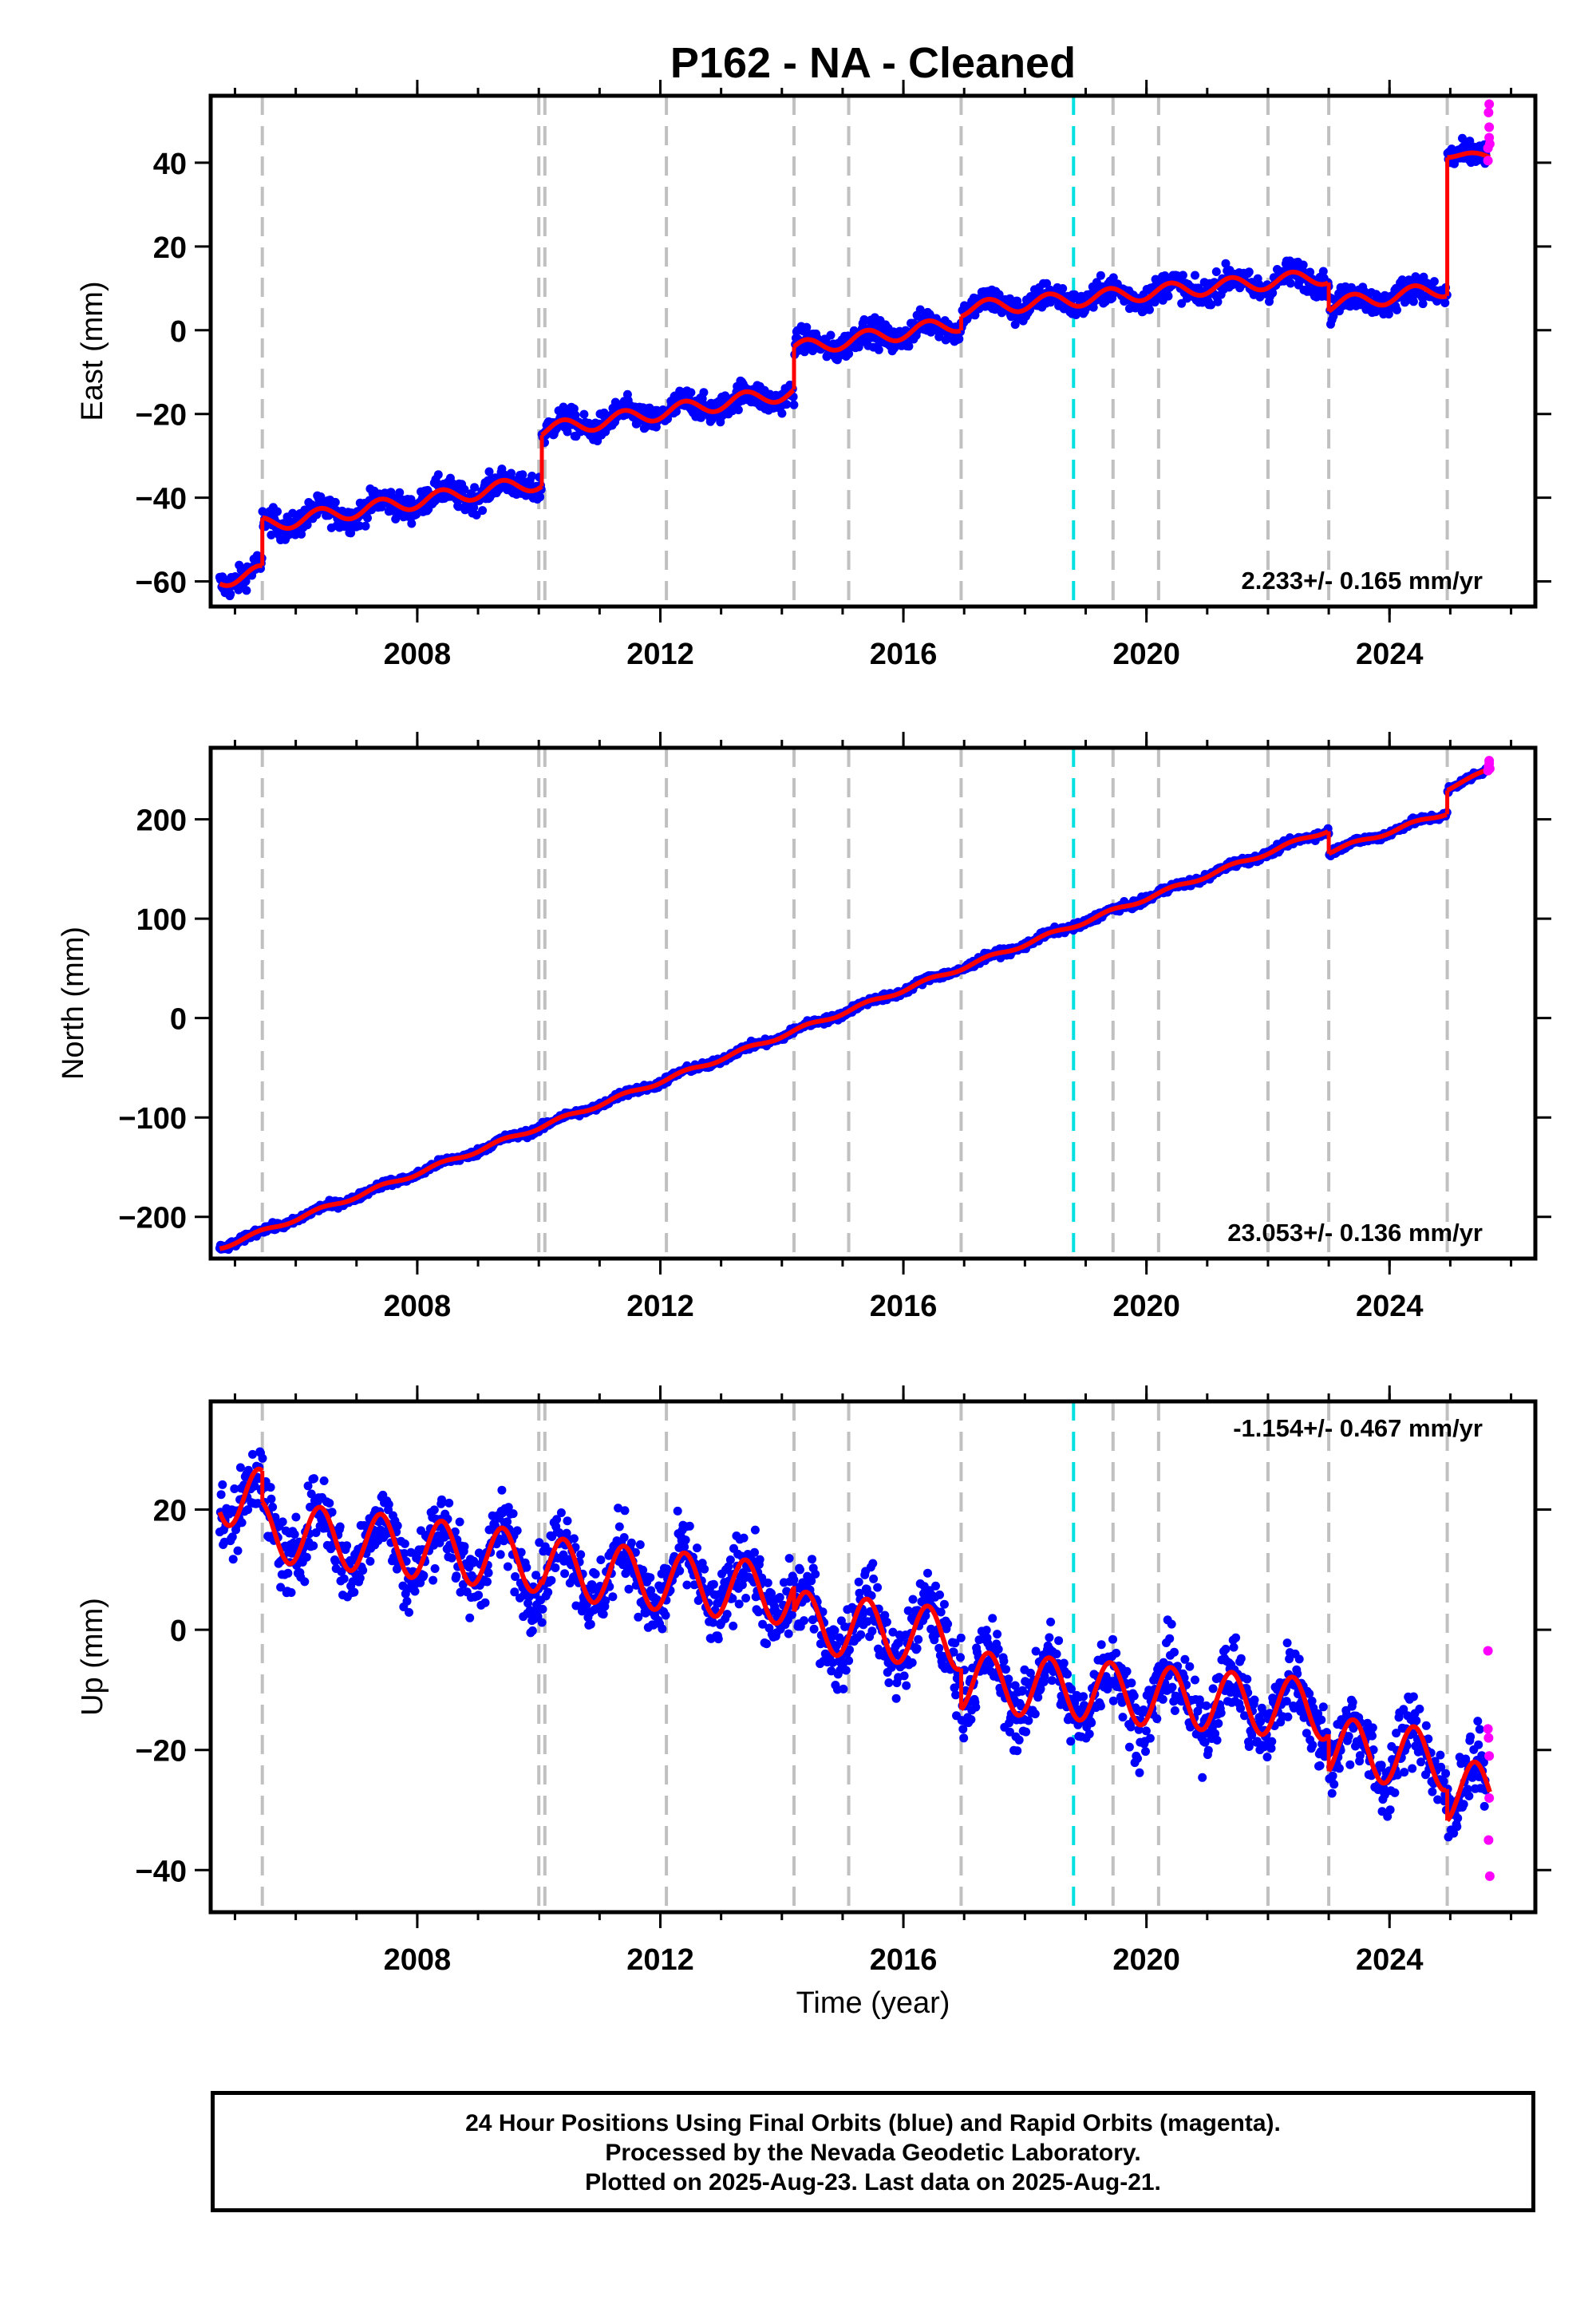 This screenshot has height=2316, width=1596. I want to click on figure-title: P162 - NA - Cleaned, so click(873, 63).